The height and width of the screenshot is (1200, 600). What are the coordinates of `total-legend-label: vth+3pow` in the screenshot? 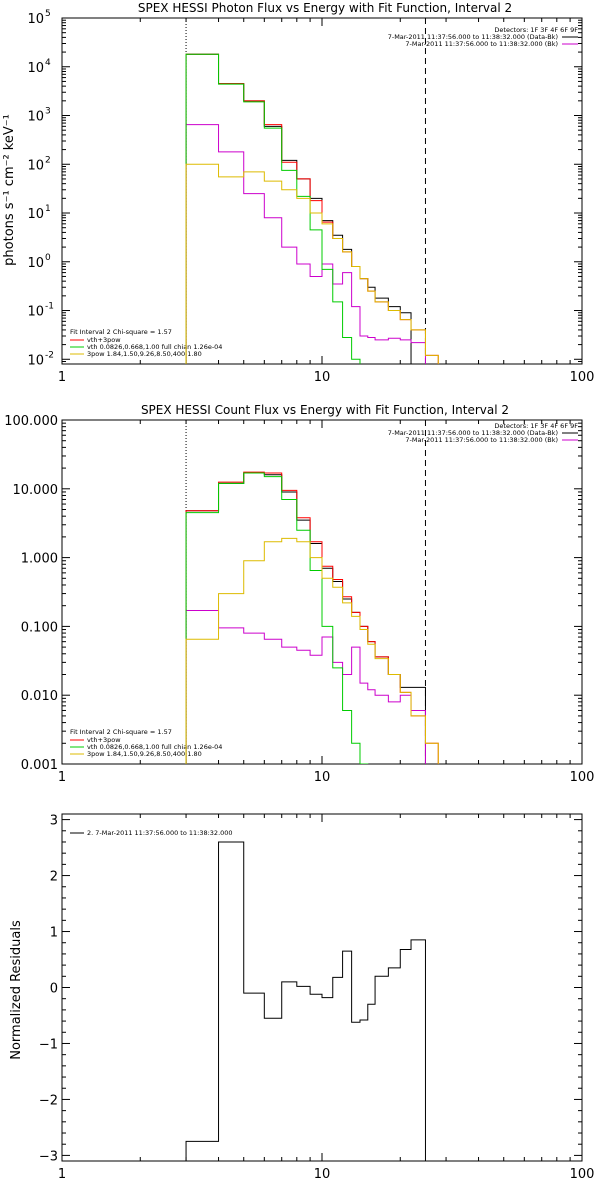 It's located at (104, 340).